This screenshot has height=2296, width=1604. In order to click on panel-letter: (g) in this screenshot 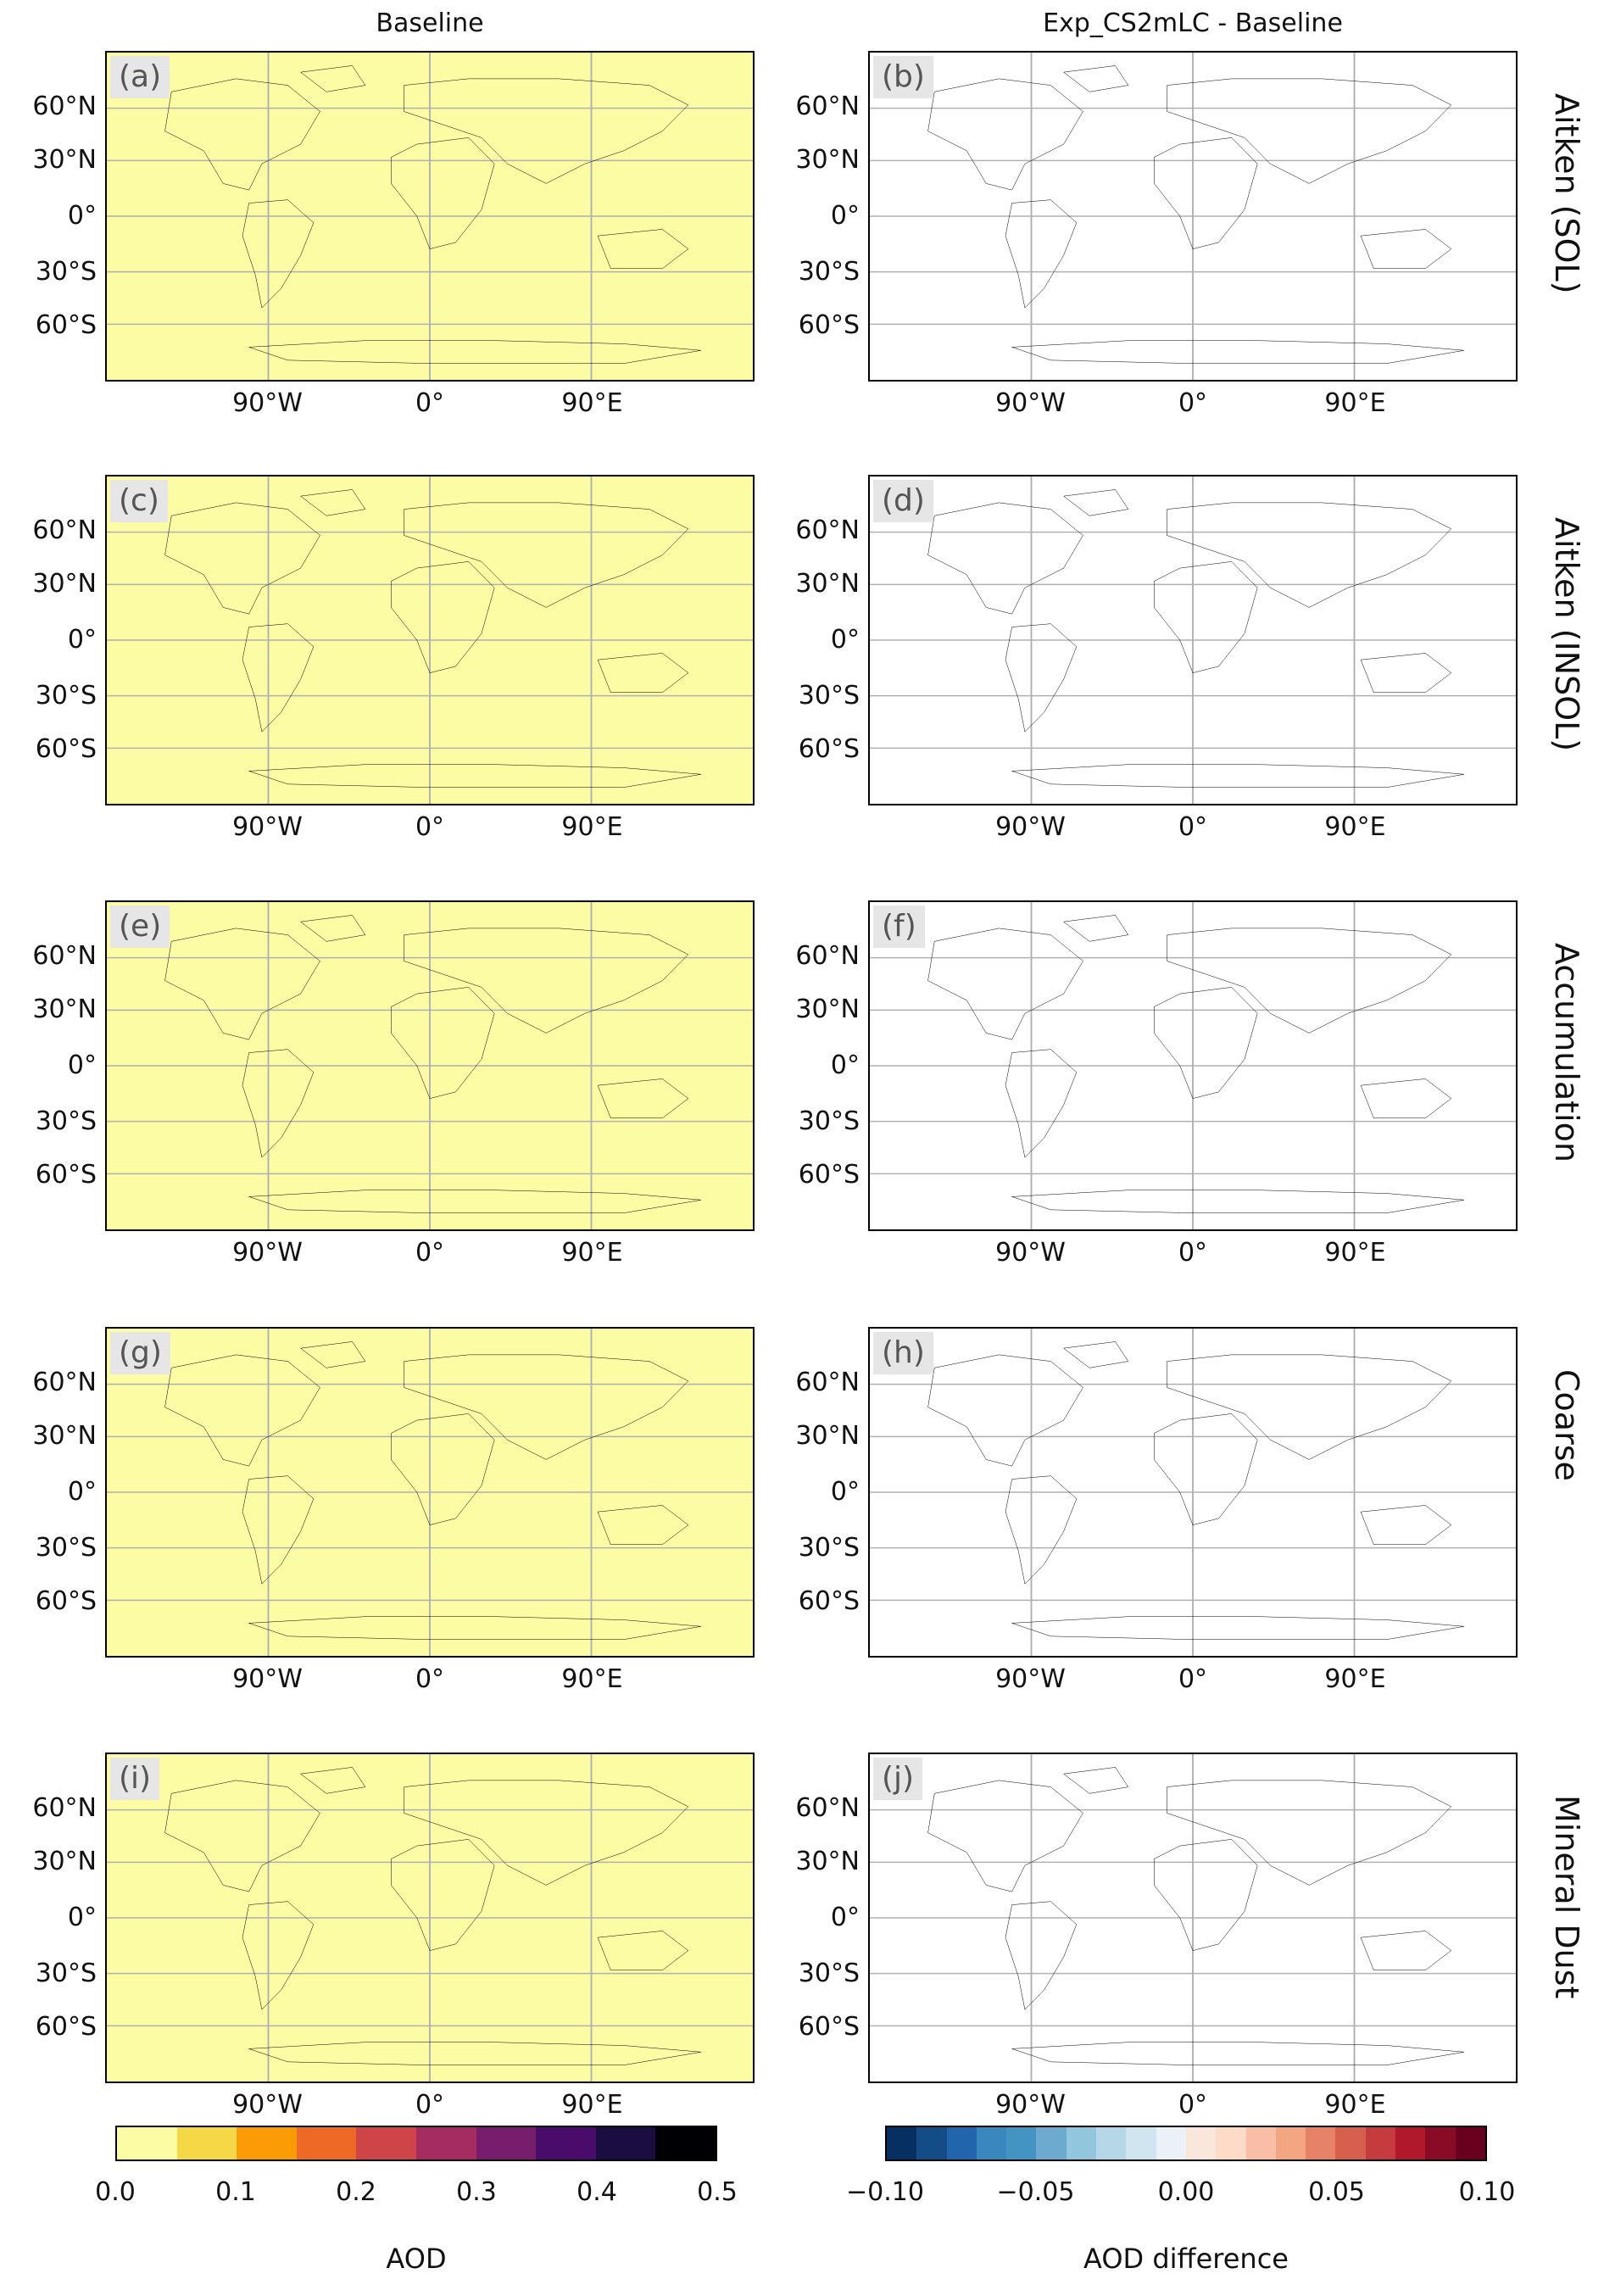, I will do `click(140, 1353)`.